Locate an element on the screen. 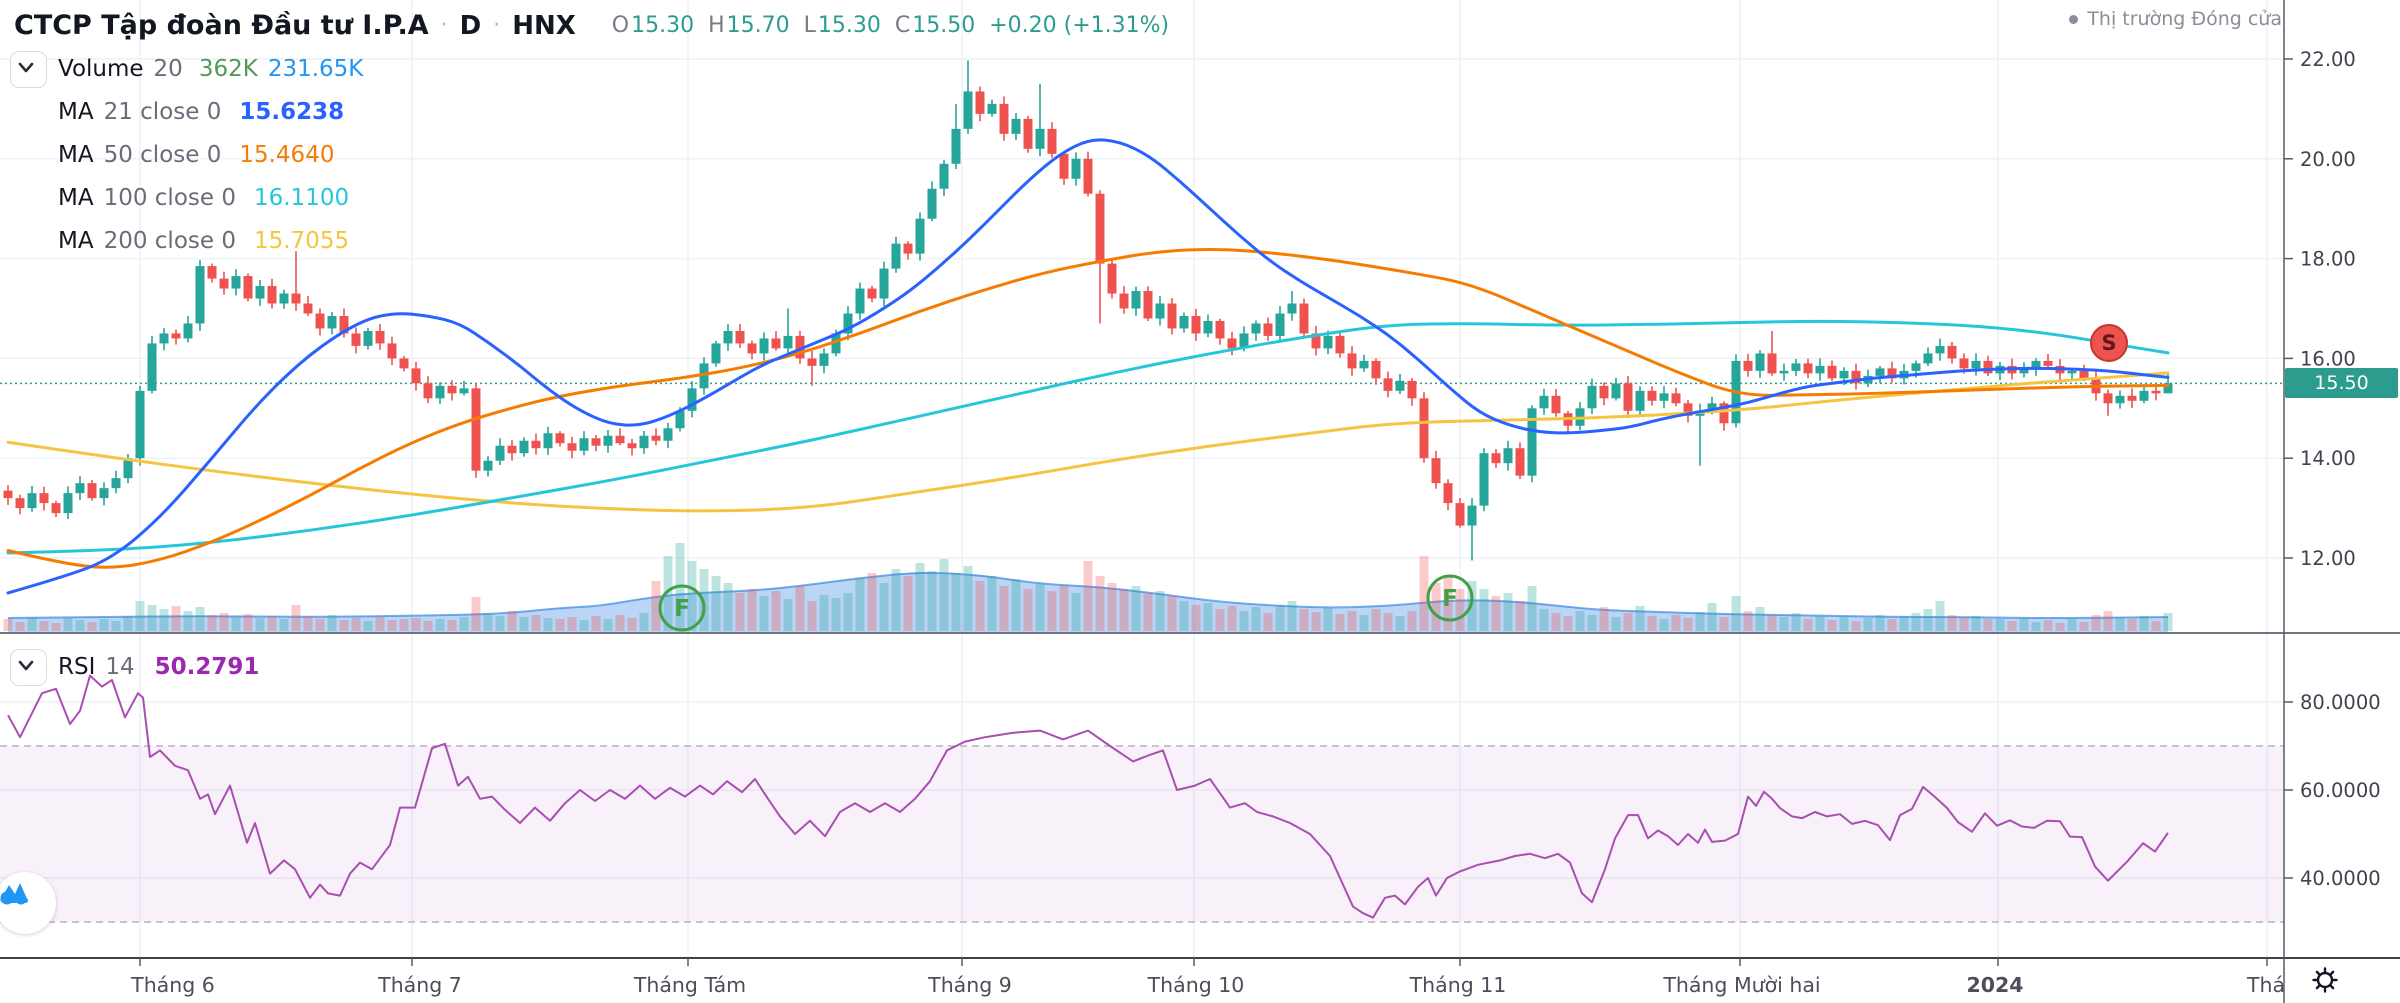 The height and width of the screenshot is (1003, 2400). symbol-title: CTCP Tập đoàn Đầu tư I.P.A is located at coordinates (221, 25).